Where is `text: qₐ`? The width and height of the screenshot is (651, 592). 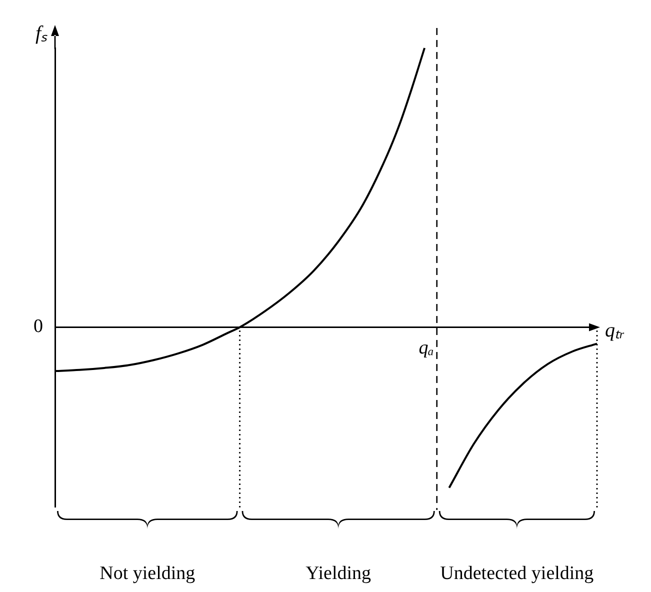 text: qₐ is located at coordinates (426, 348).